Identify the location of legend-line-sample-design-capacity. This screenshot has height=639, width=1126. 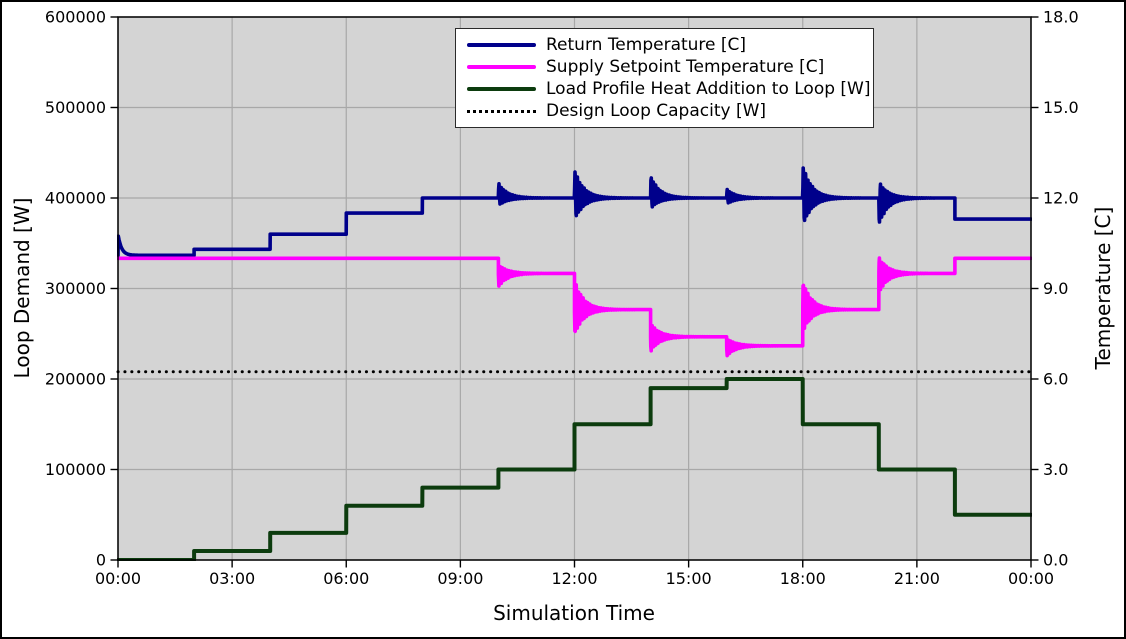
(501, 111).